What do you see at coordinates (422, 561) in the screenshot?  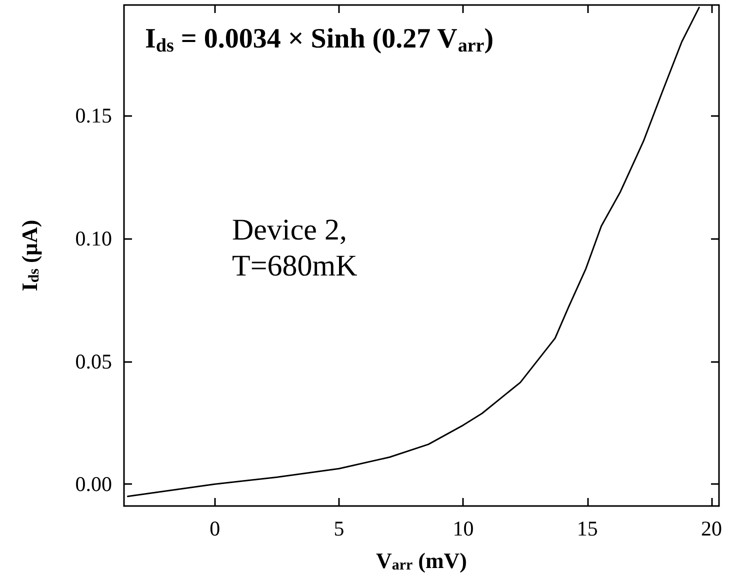 I see `x-axis-title: Varr (mV)` at bounding box center [422, 561].